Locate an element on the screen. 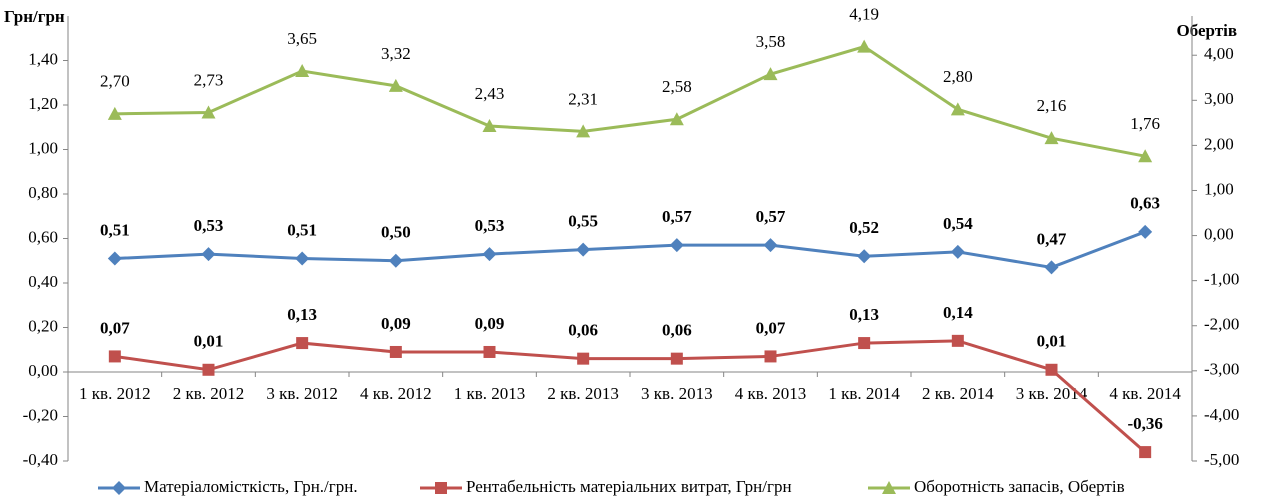 The width and height of the screenshot is (1276, 499). y2-tick-label: -3,00 is located at coordinates (1221, 369).